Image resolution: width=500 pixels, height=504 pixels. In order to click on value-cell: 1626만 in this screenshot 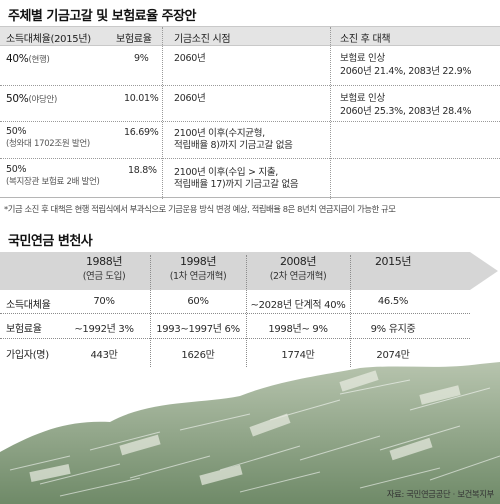, I will do `click(198, 355)`.